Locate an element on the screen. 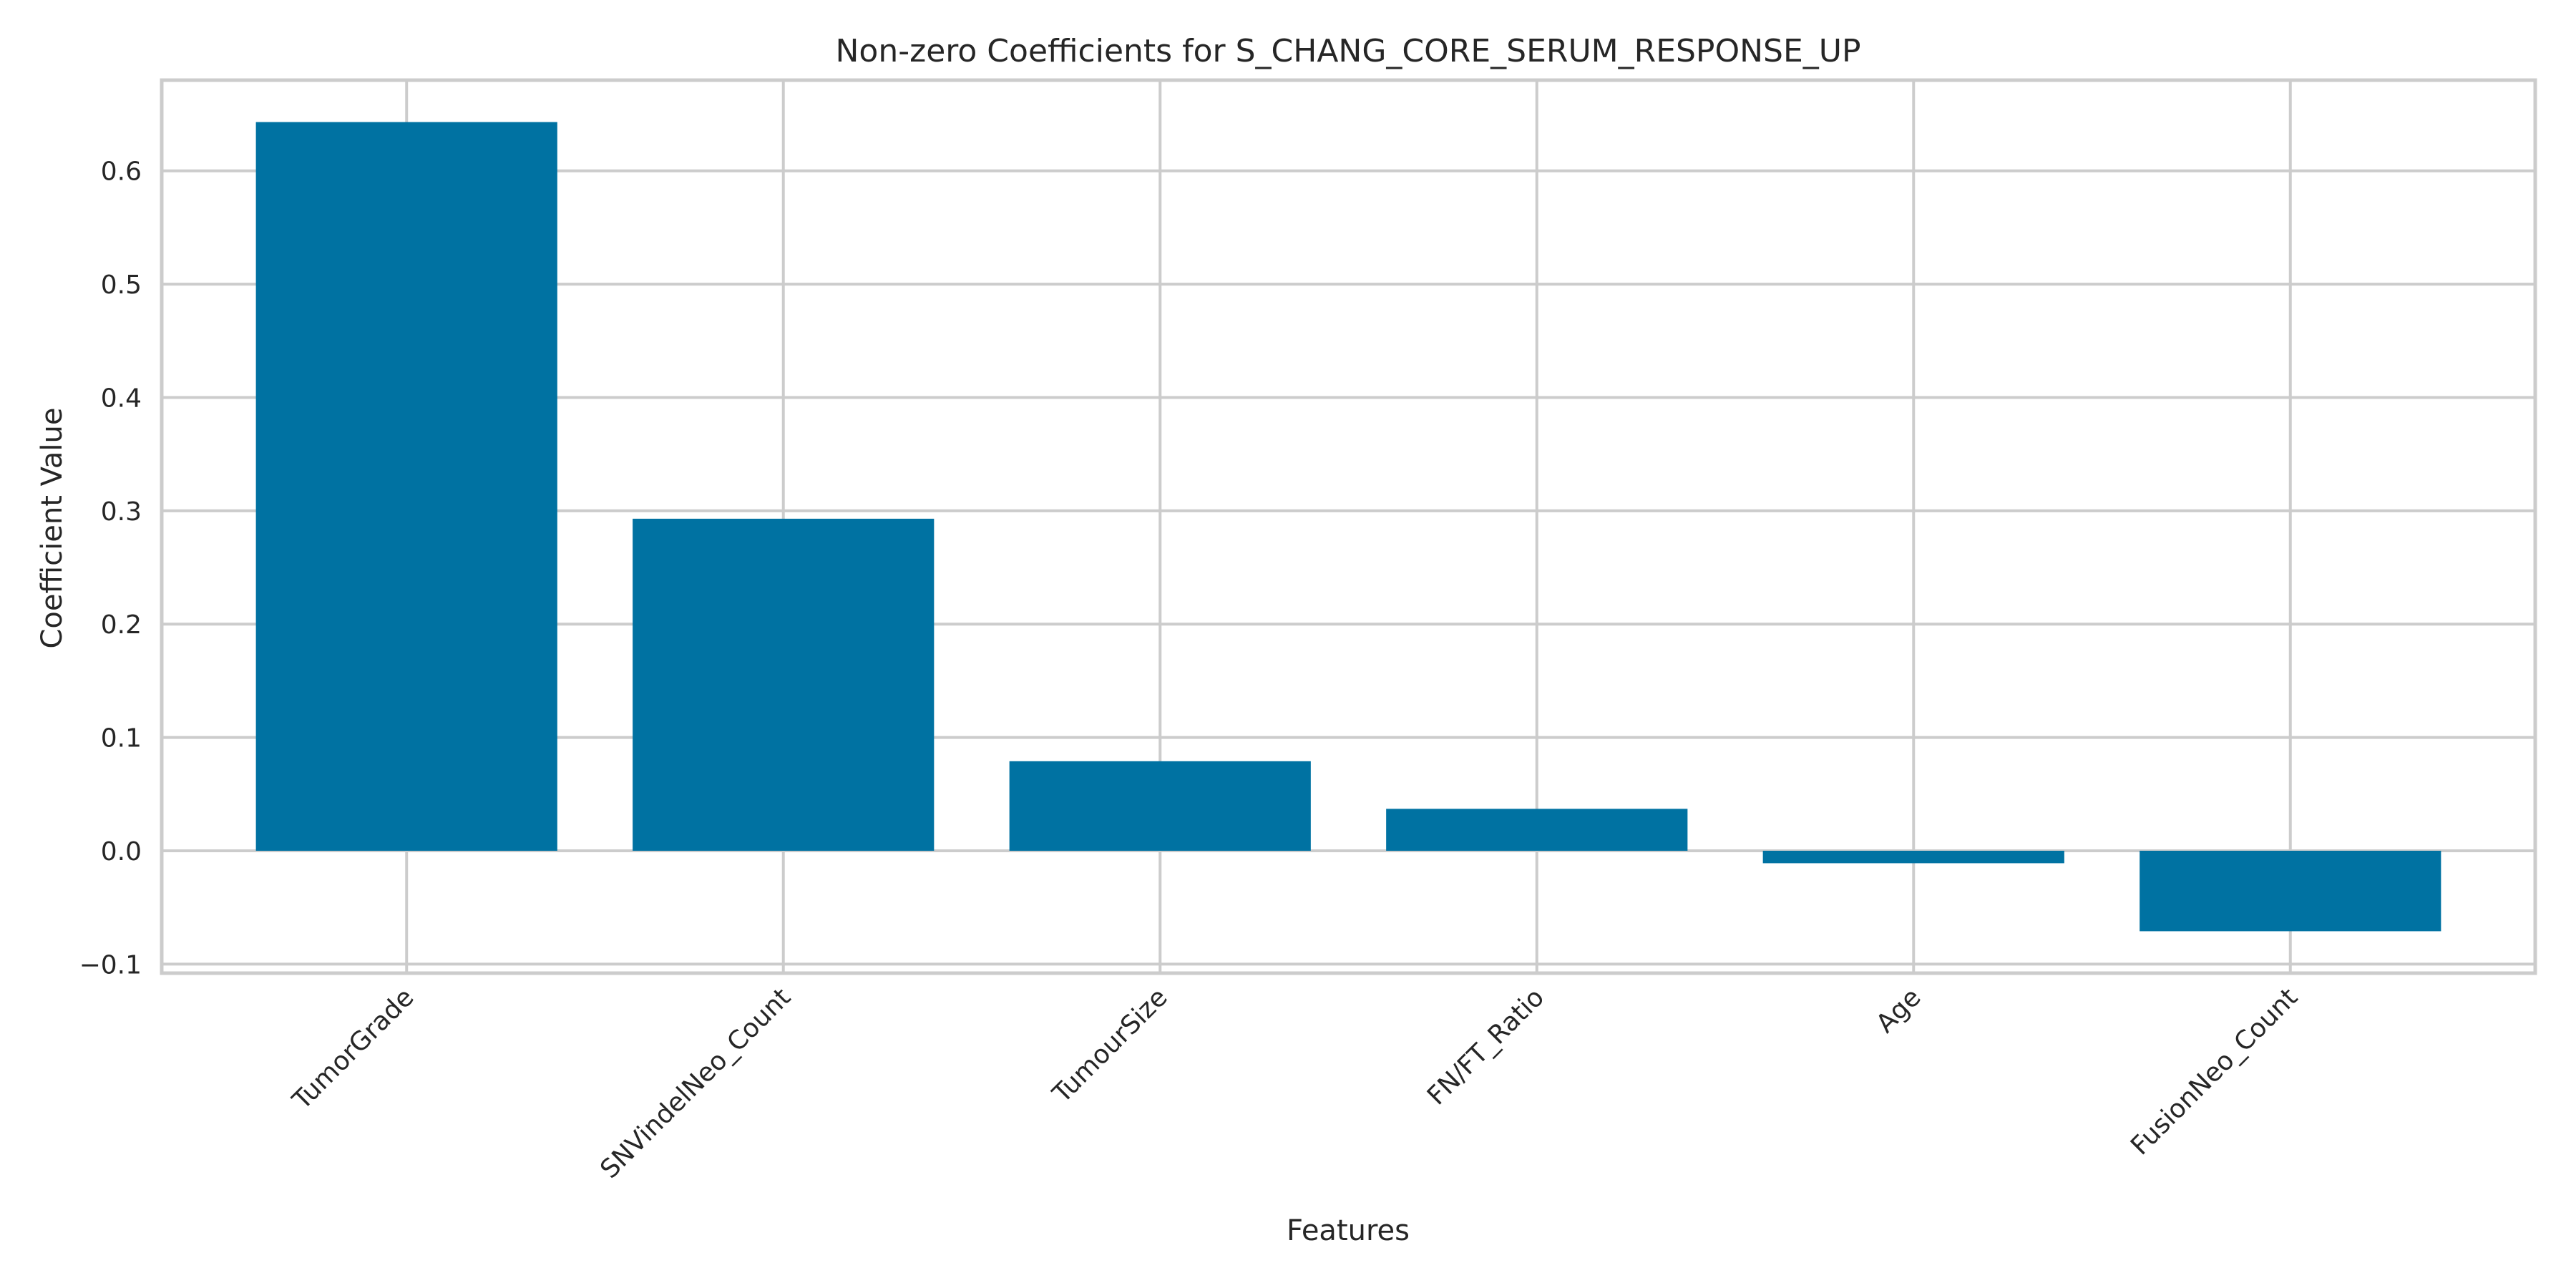 This screenshot has width=2576, height=1288. y-axis-ticks: −0.1 0.0 0.1 0.2 0.3 0.4 0.5 0.6 is located at coordinates (110, 568).